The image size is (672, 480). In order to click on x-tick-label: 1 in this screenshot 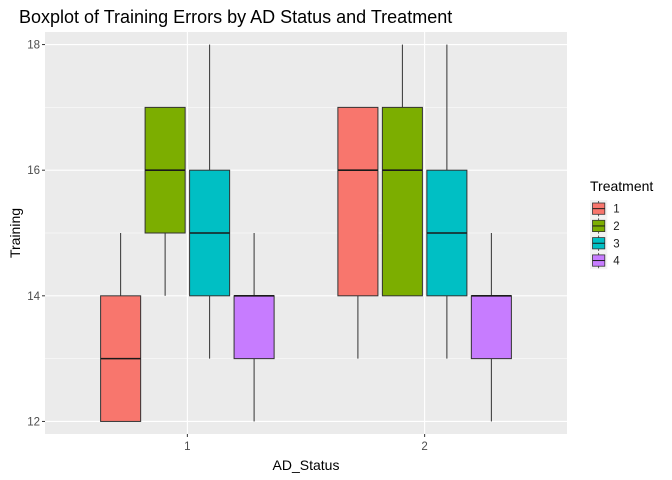, I will do `click(187, 447)`.